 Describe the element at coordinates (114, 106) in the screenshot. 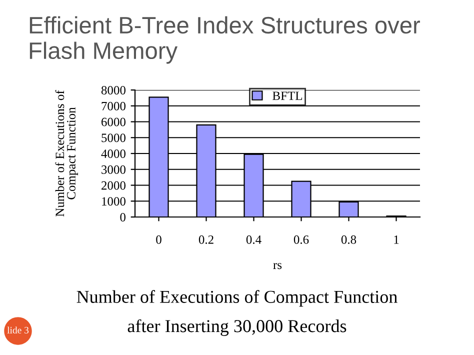

I see `y-tick-label: 7000` at that location.